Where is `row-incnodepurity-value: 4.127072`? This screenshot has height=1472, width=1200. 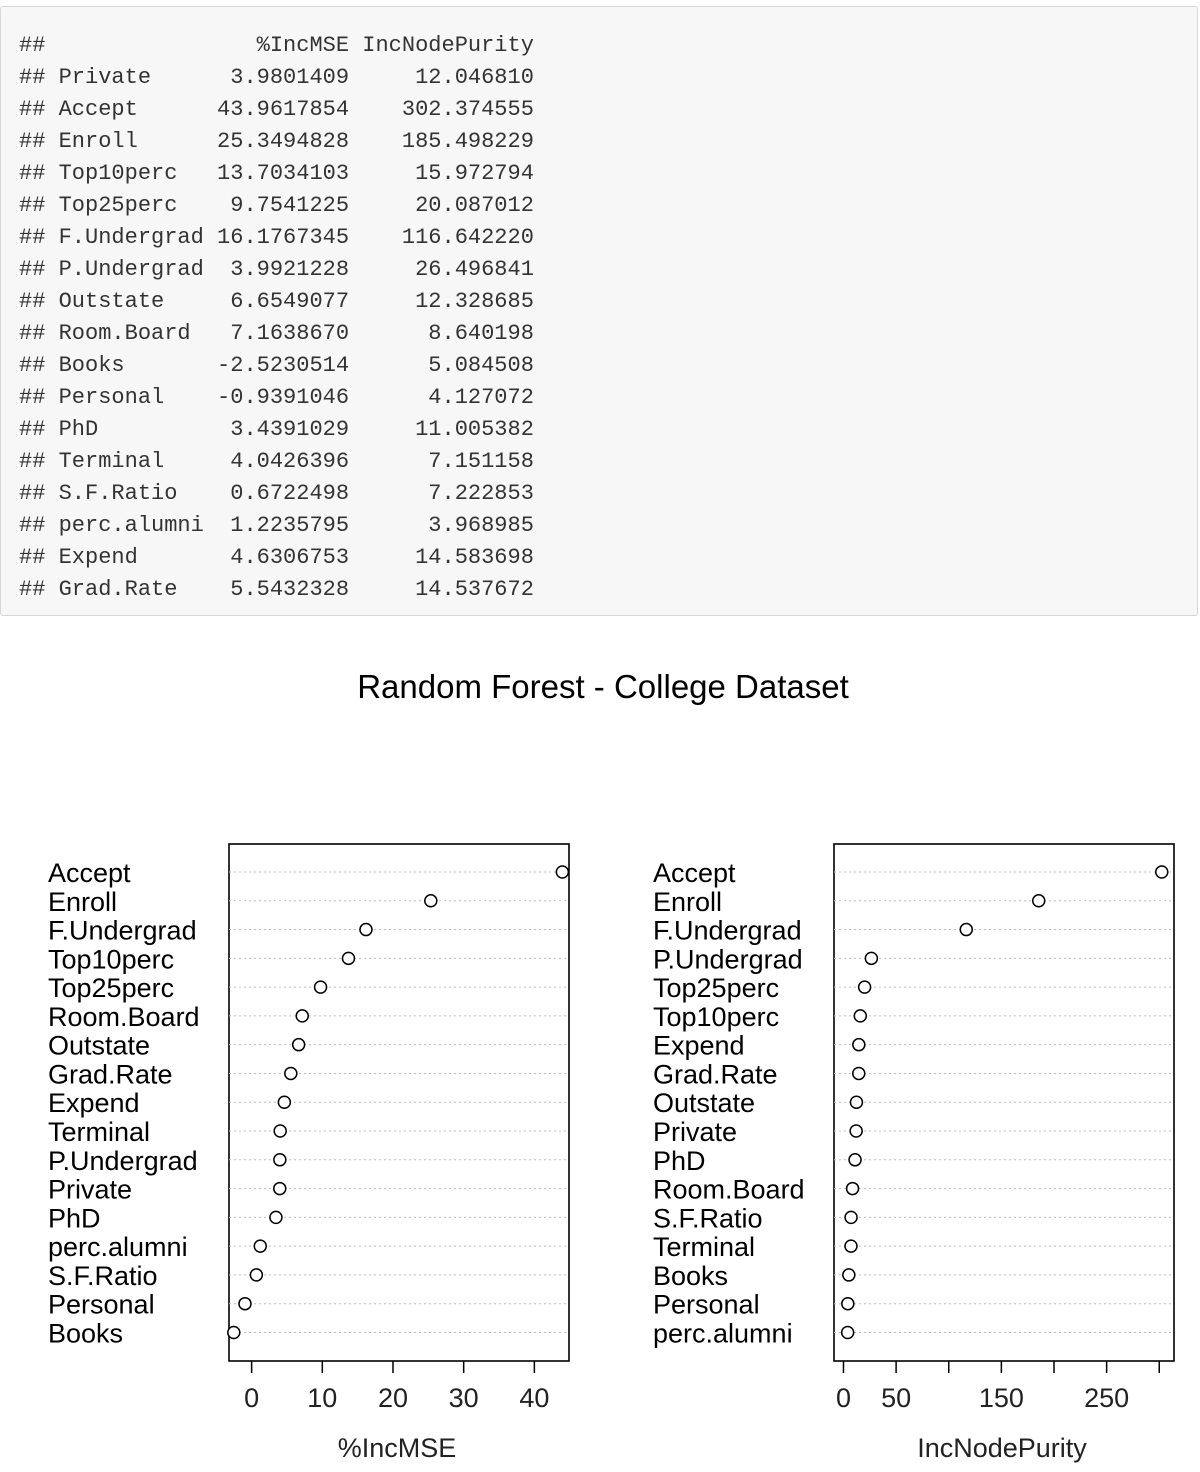 row-incnodepurity-value: 4.127072 is located at coordinates (448, 397).